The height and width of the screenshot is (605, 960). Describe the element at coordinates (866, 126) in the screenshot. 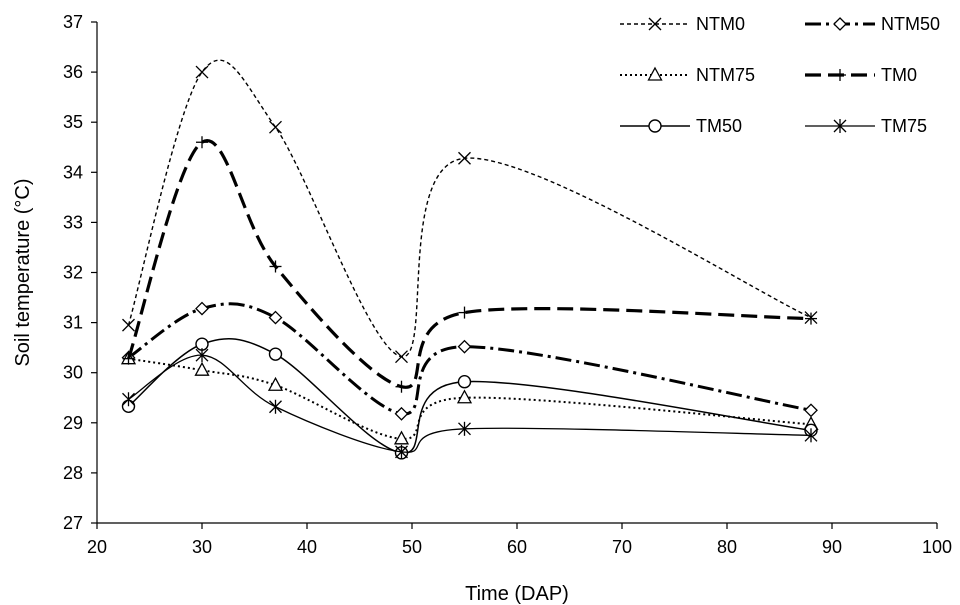

I see `legend-entry-tm75: TM75` at that location.